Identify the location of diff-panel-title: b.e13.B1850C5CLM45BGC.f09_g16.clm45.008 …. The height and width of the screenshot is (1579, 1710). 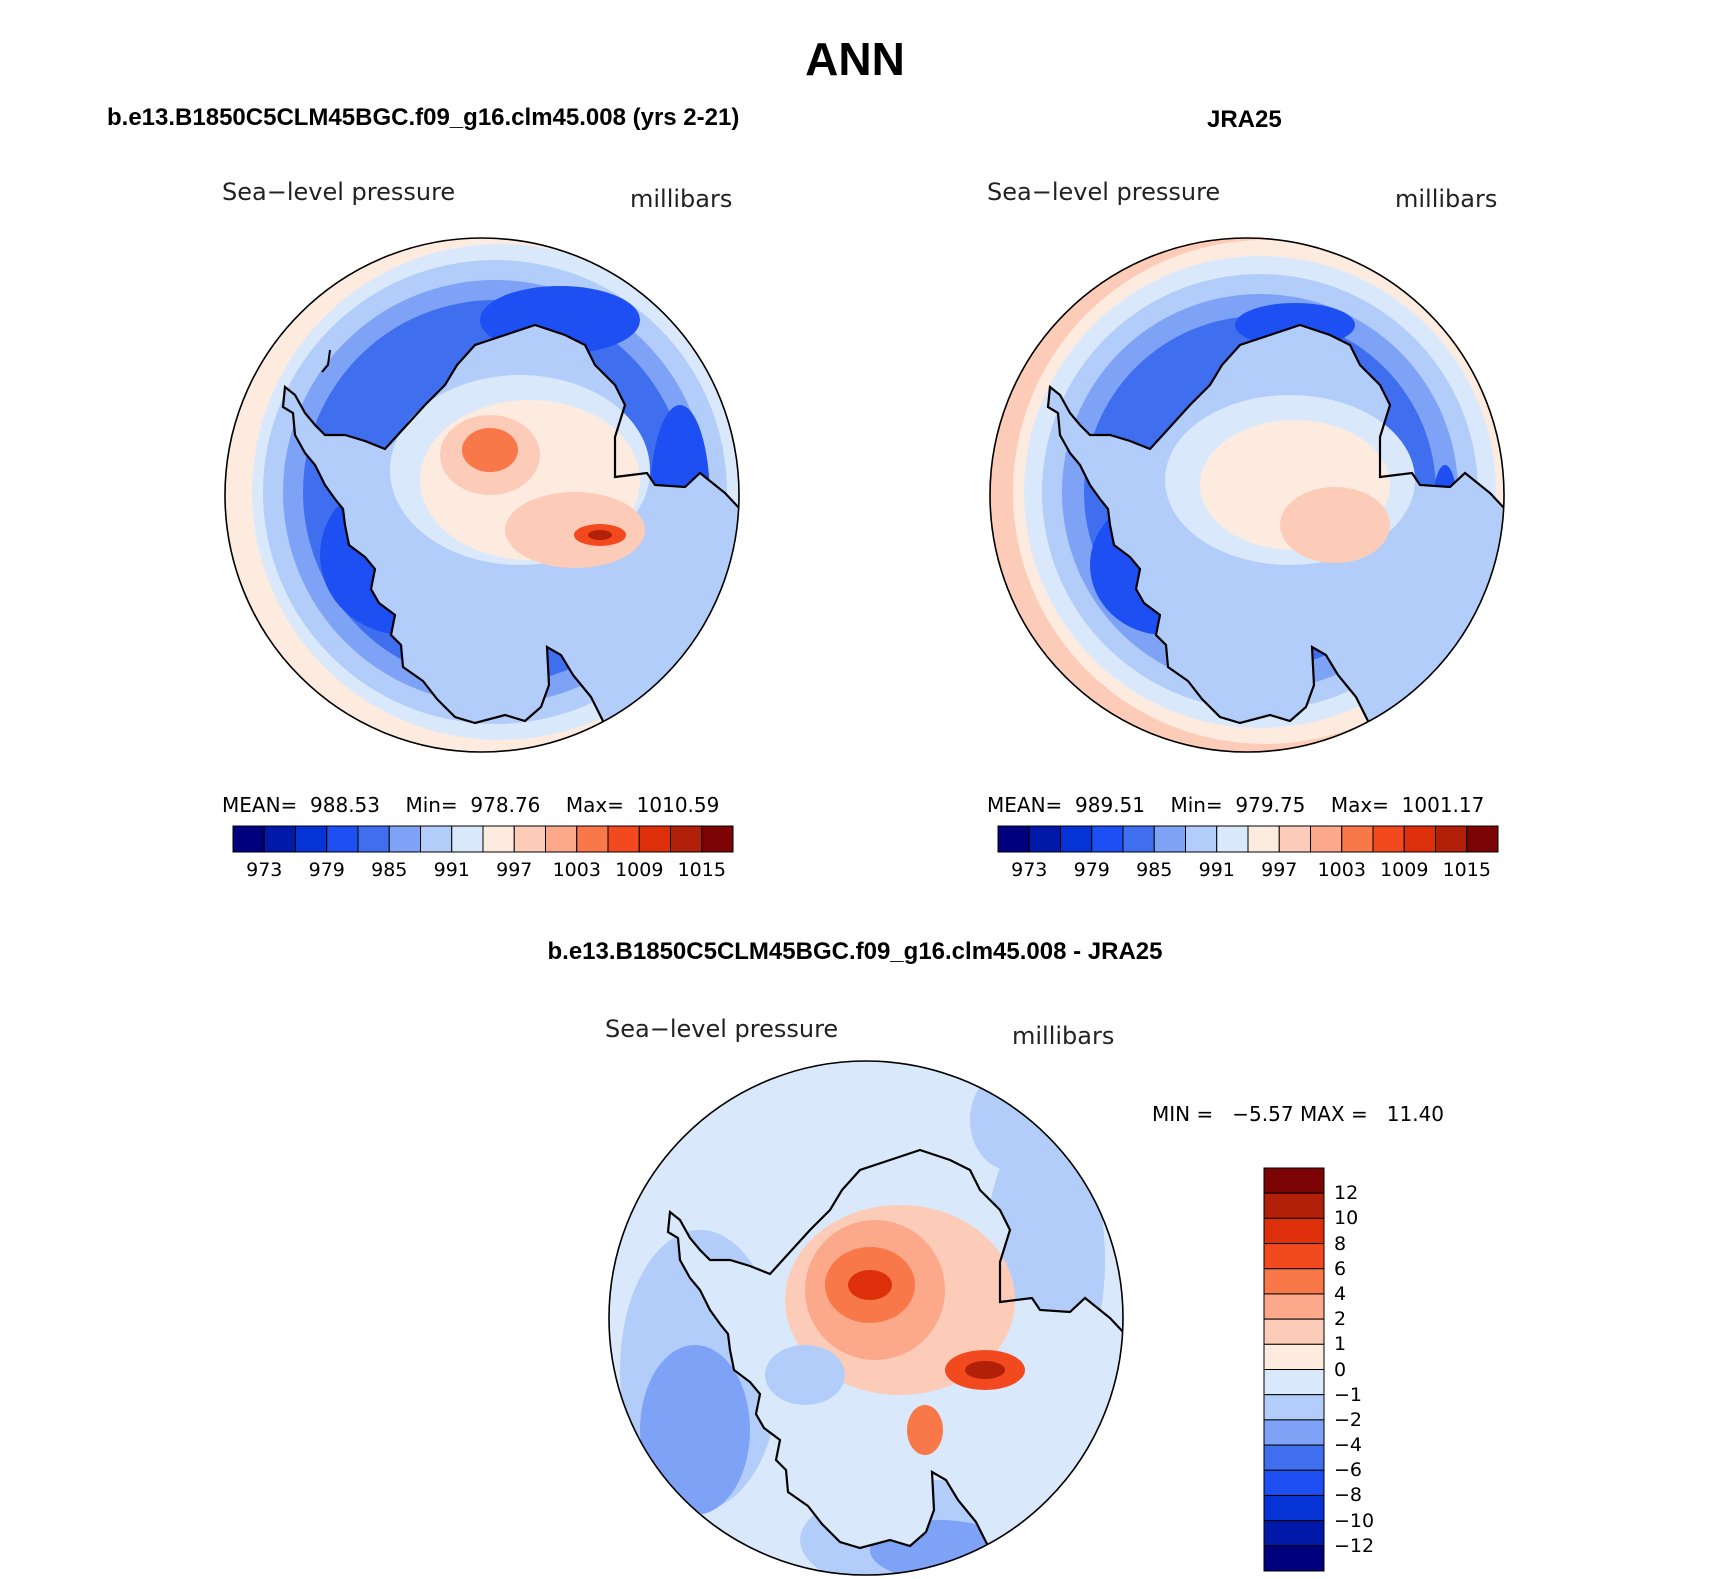
(855, 951).